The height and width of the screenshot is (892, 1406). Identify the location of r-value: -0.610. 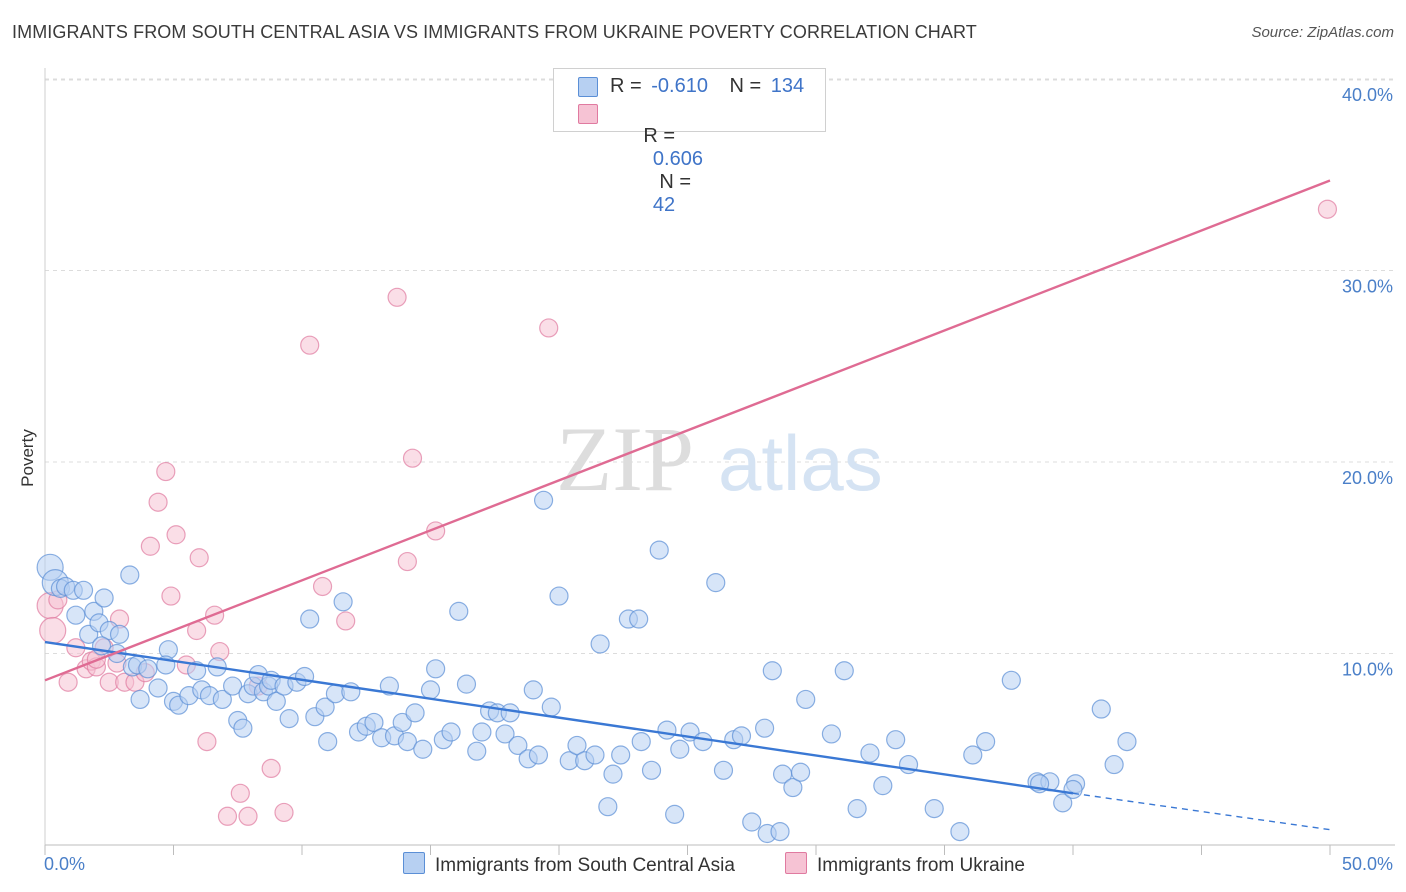
(679, 86).